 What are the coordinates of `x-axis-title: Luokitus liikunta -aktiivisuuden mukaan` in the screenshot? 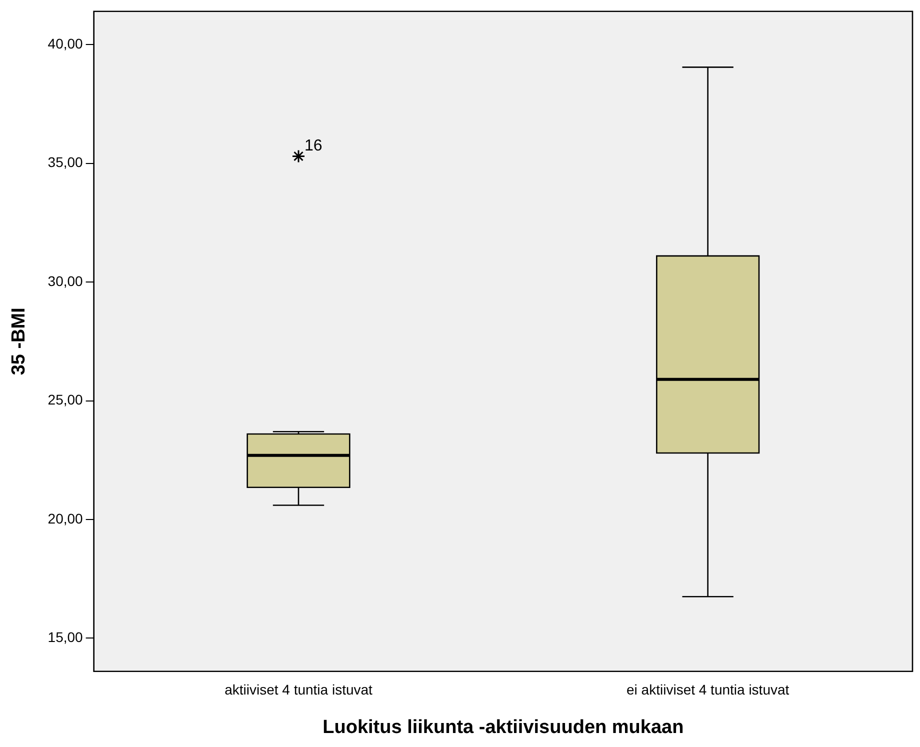 It's located at (503, 727).